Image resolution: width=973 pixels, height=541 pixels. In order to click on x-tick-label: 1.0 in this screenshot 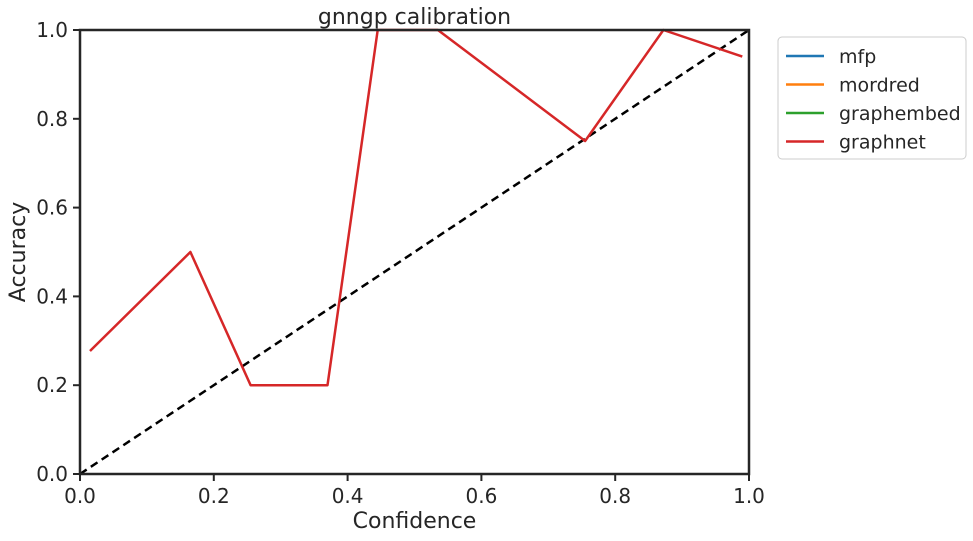, I will do `click(749, 496)`.